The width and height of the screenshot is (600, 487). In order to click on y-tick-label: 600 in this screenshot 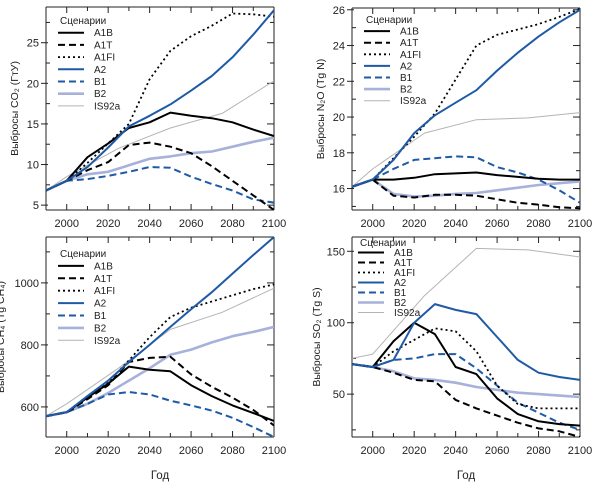, I will do `click(30, 408)`.